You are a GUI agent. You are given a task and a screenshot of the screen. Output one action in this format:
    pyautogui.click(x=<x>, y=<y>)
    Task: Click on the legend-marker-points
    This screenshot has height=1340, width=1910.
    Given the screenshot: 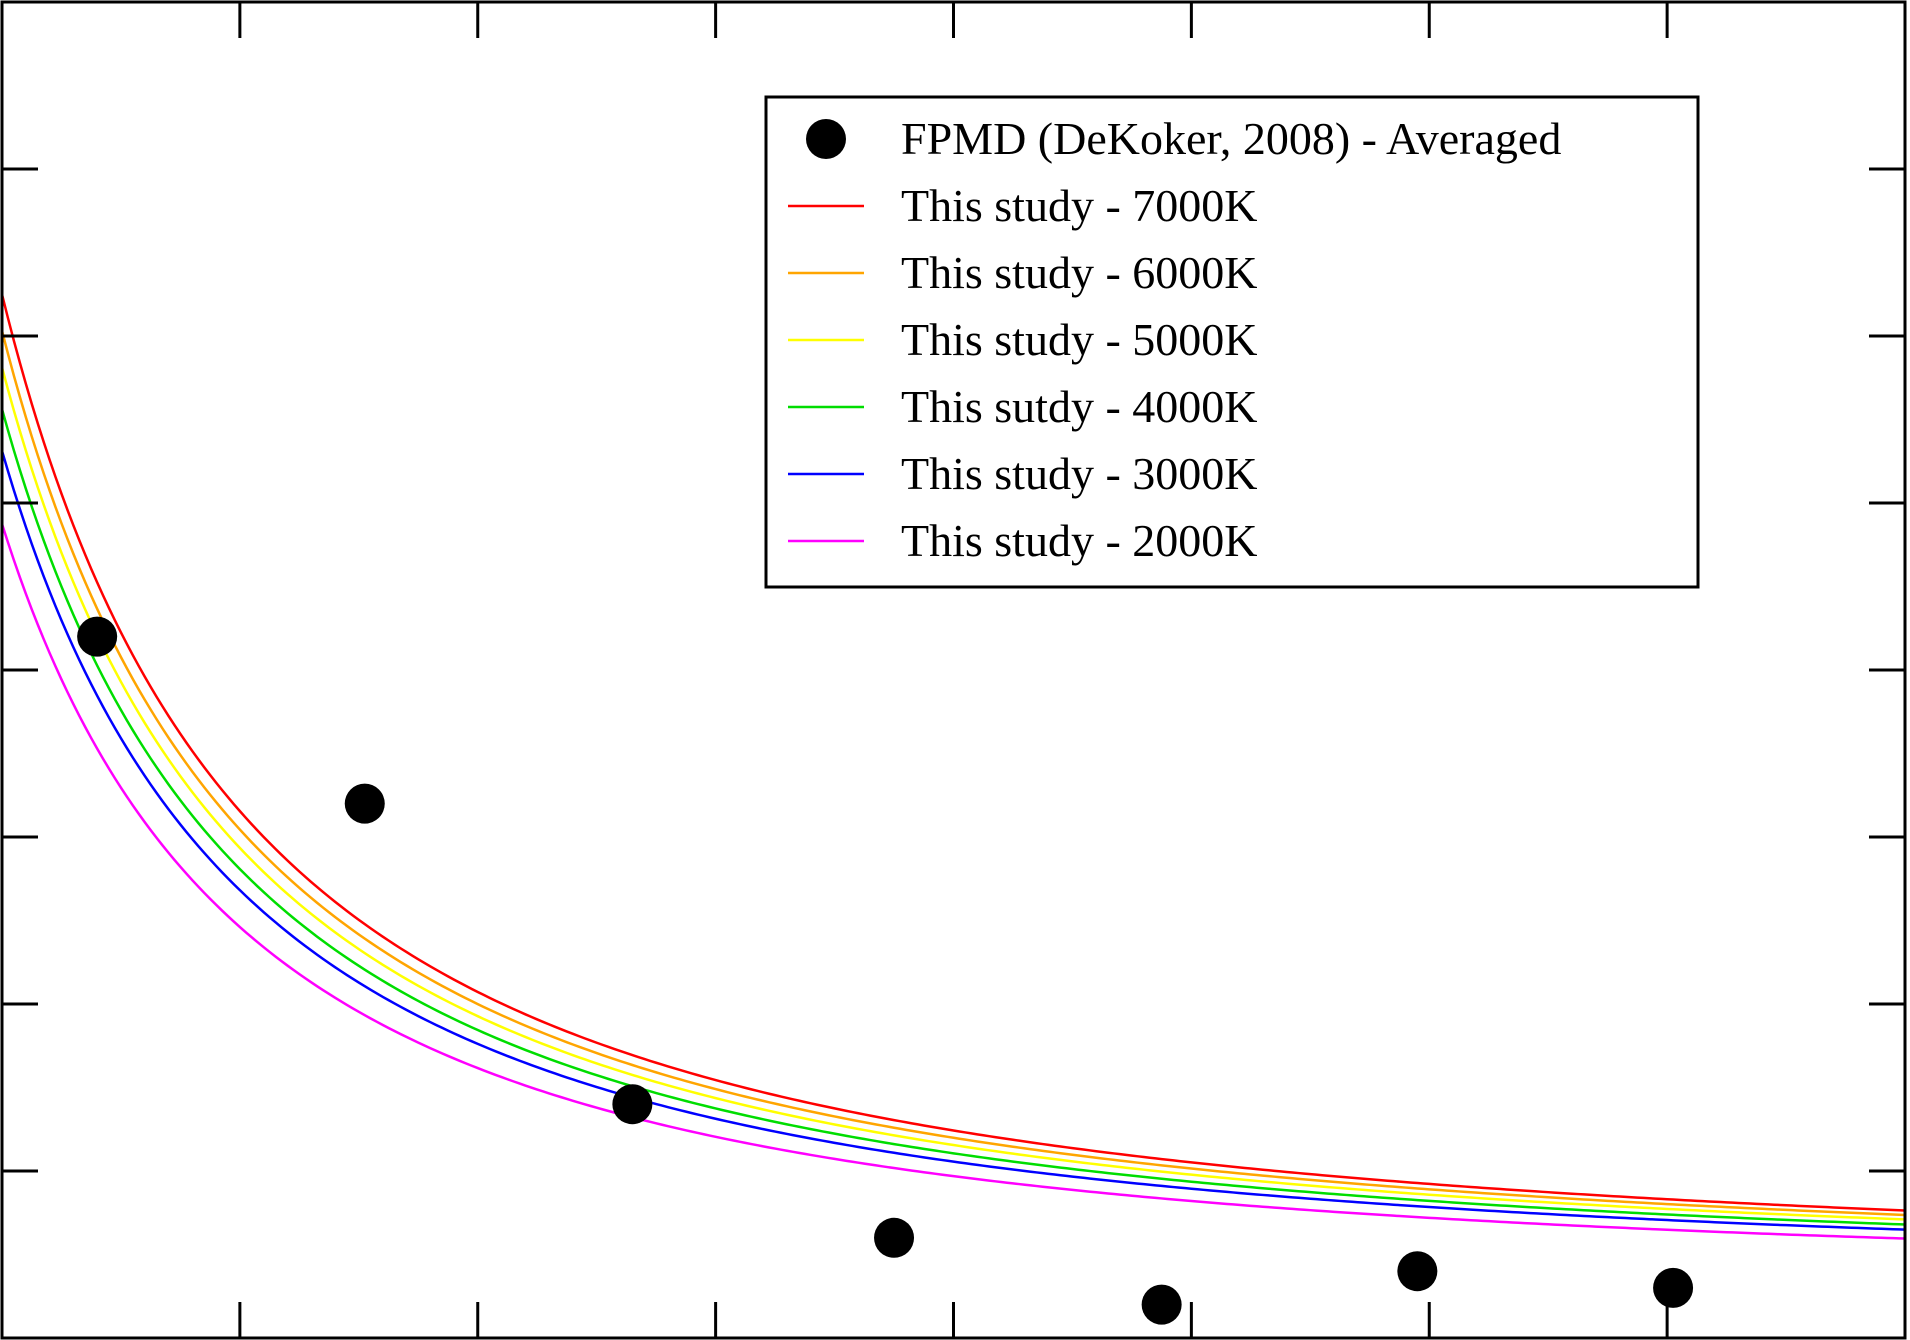 What is the action you would take?
    pyautogui.click(x=826, y=139)
    